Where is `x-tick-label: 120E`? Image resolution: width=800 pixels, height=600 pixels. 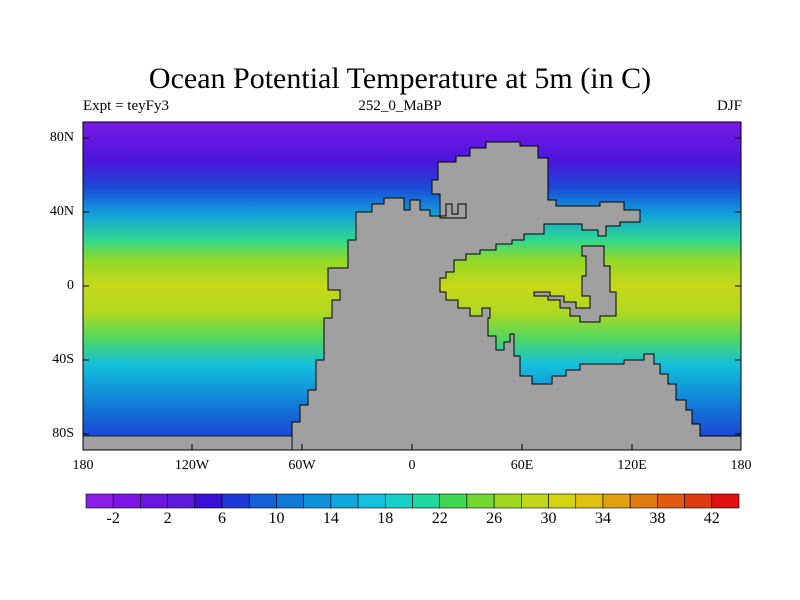
x-tick-label: 120E is located at coordinates (632, 465).